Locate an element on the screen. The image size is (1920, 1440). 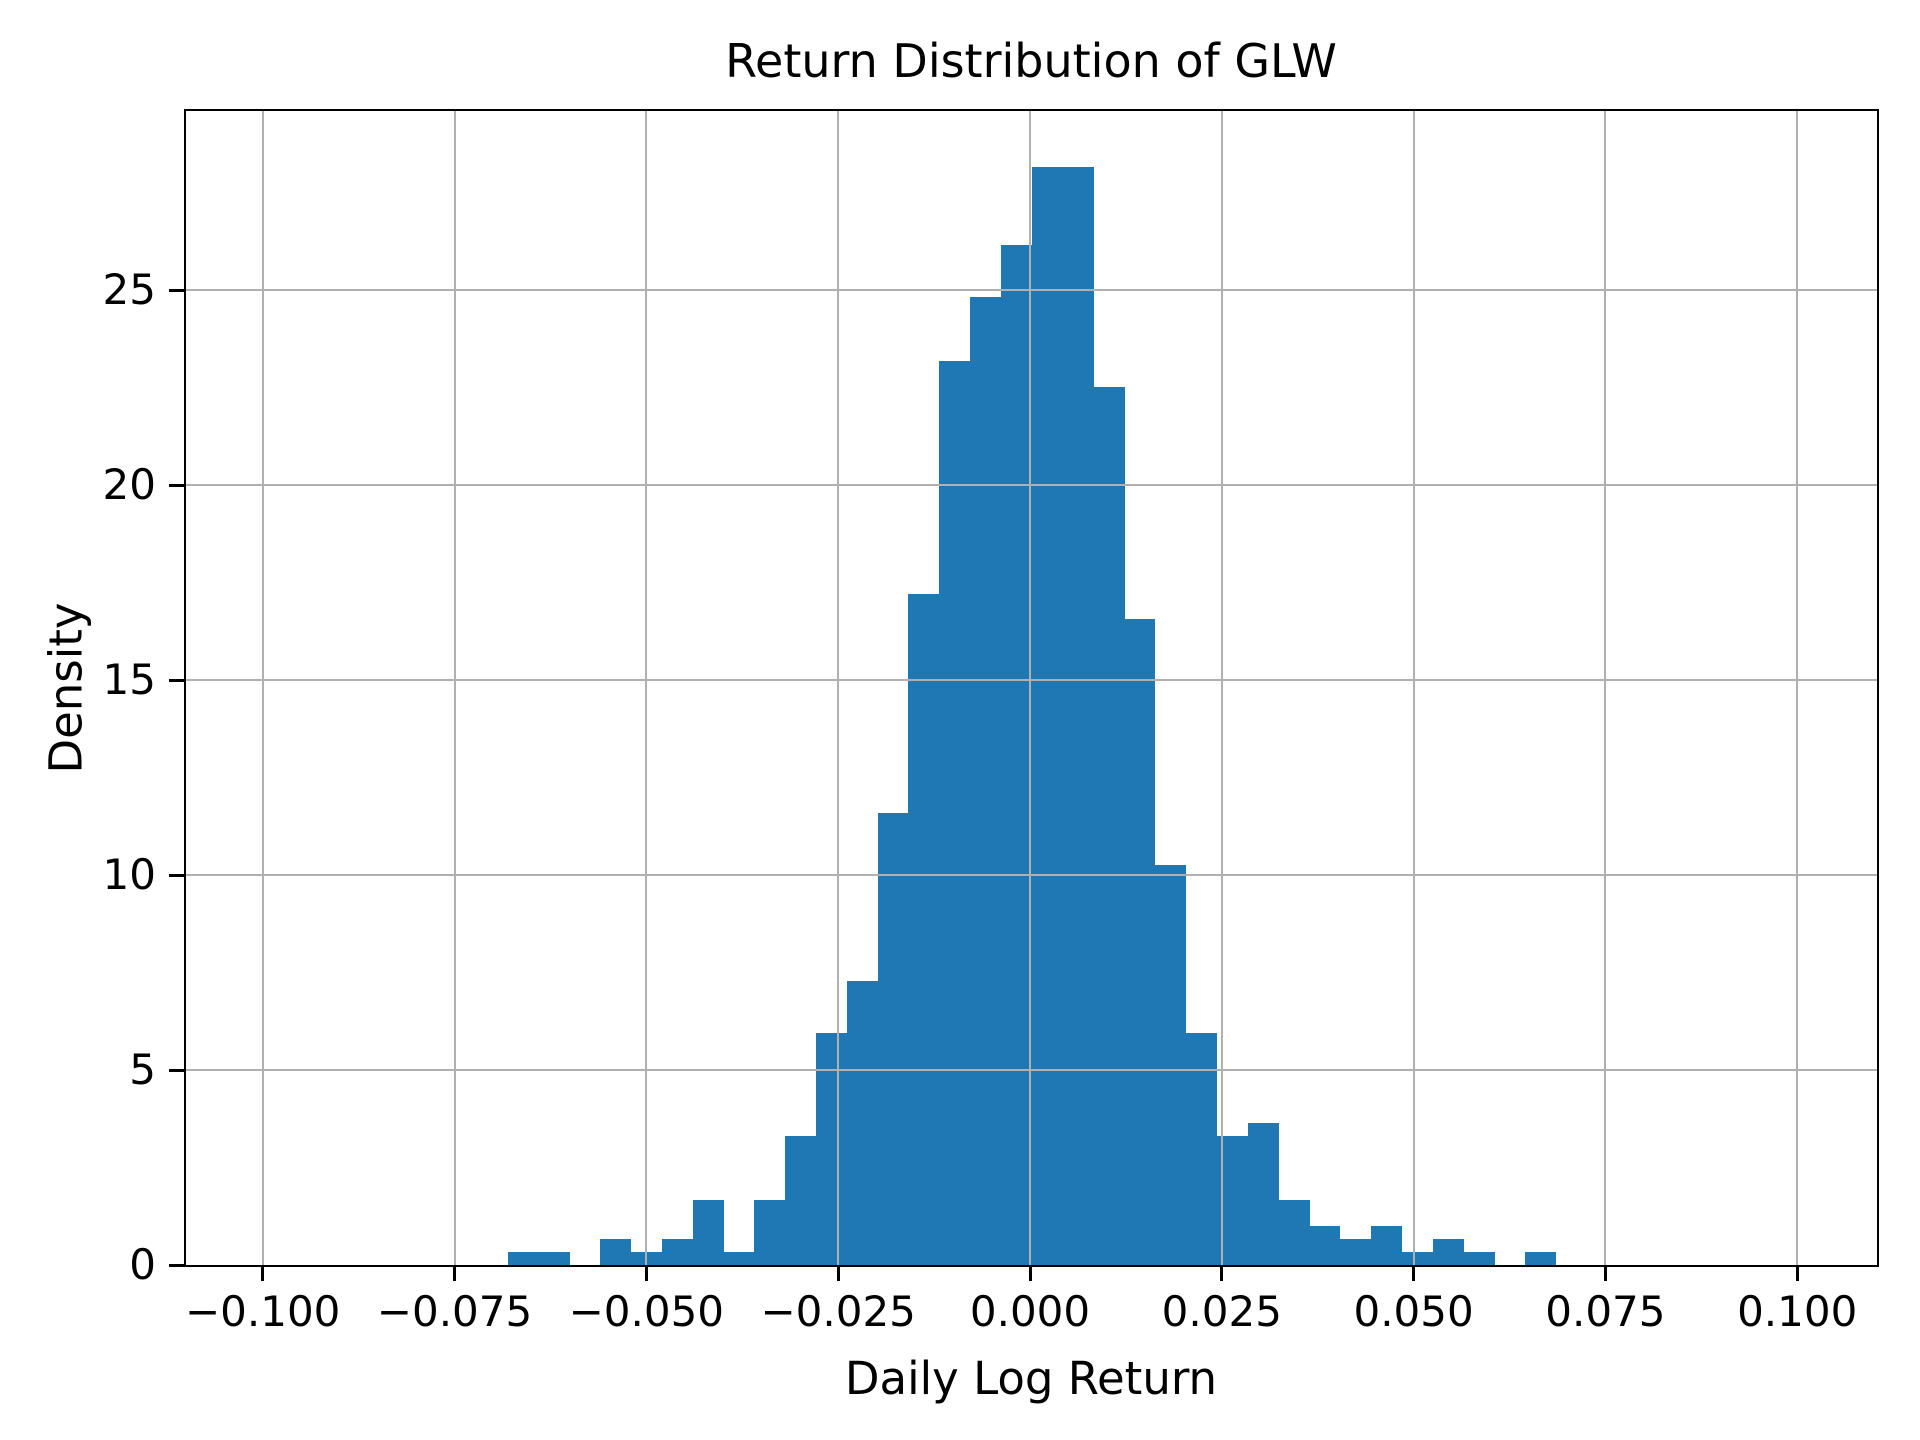
y-tick-label: 25 is located at coordinates (129, 289).